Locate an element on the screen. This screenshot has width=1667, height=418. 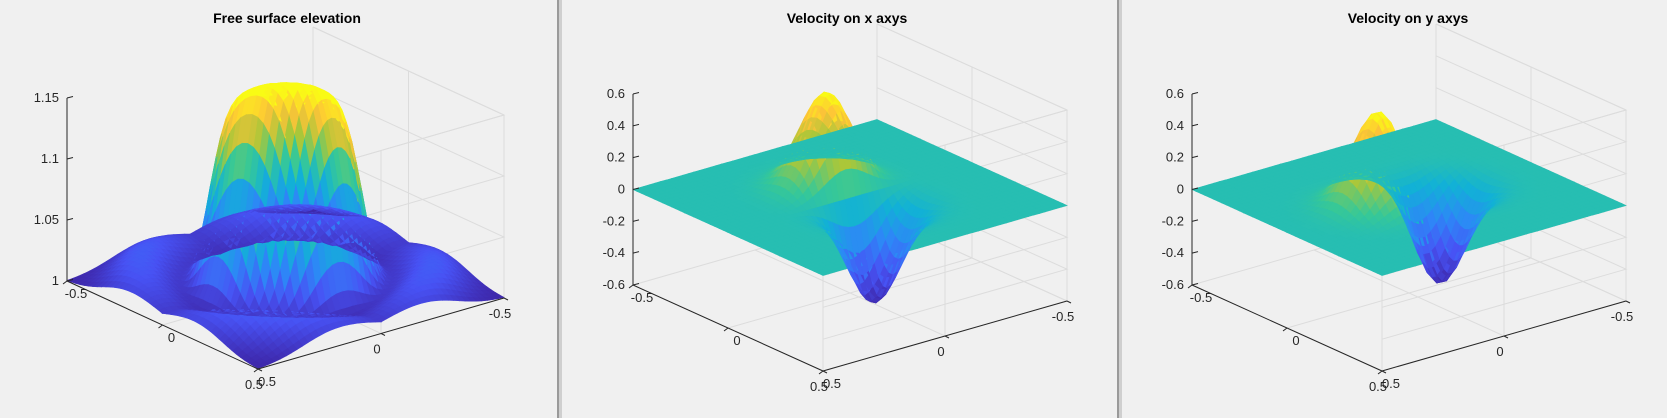
z-tick-label: -0.2 is located at coordinates (614, 220).